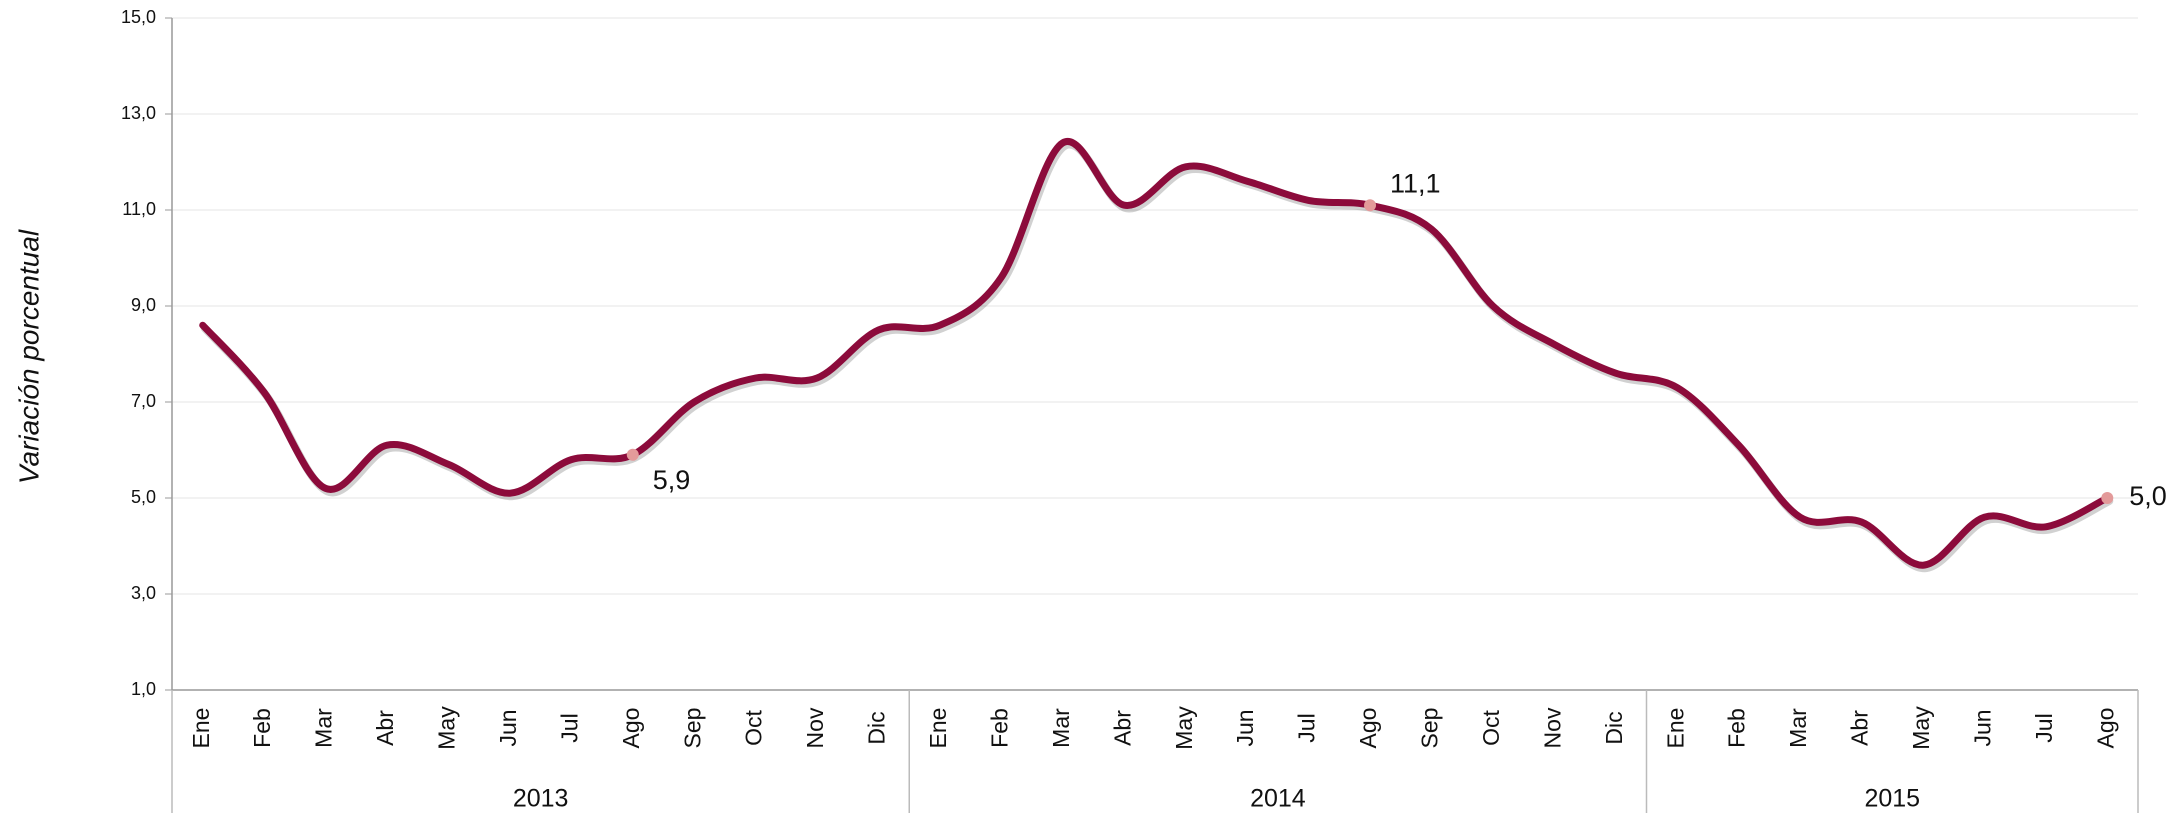 This screenshot has width=2183, height=818. Describe the element at coordinates (541, 799) in the screenshot. I see `group-label: 2013` at that location.